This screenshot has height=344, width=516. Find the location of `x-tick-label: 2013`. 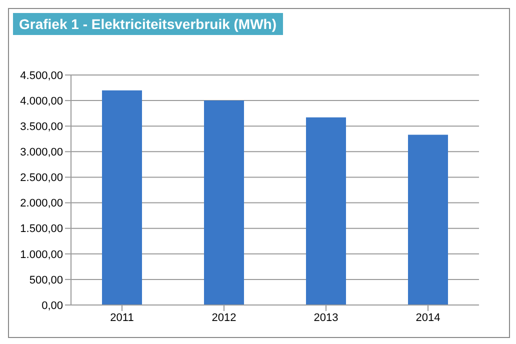

x-tick-label: 2013 is located at coordinates (326, 318).